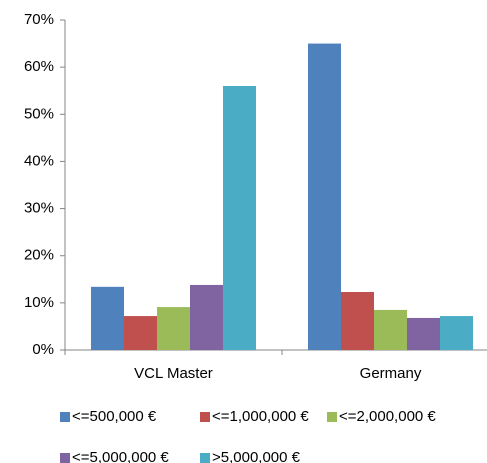 The image size is (487, 463). What do you see at coordinates (39, 19) in the screenshot?
I see `y-tick-label: 70%` at bounding box center [39, 19].